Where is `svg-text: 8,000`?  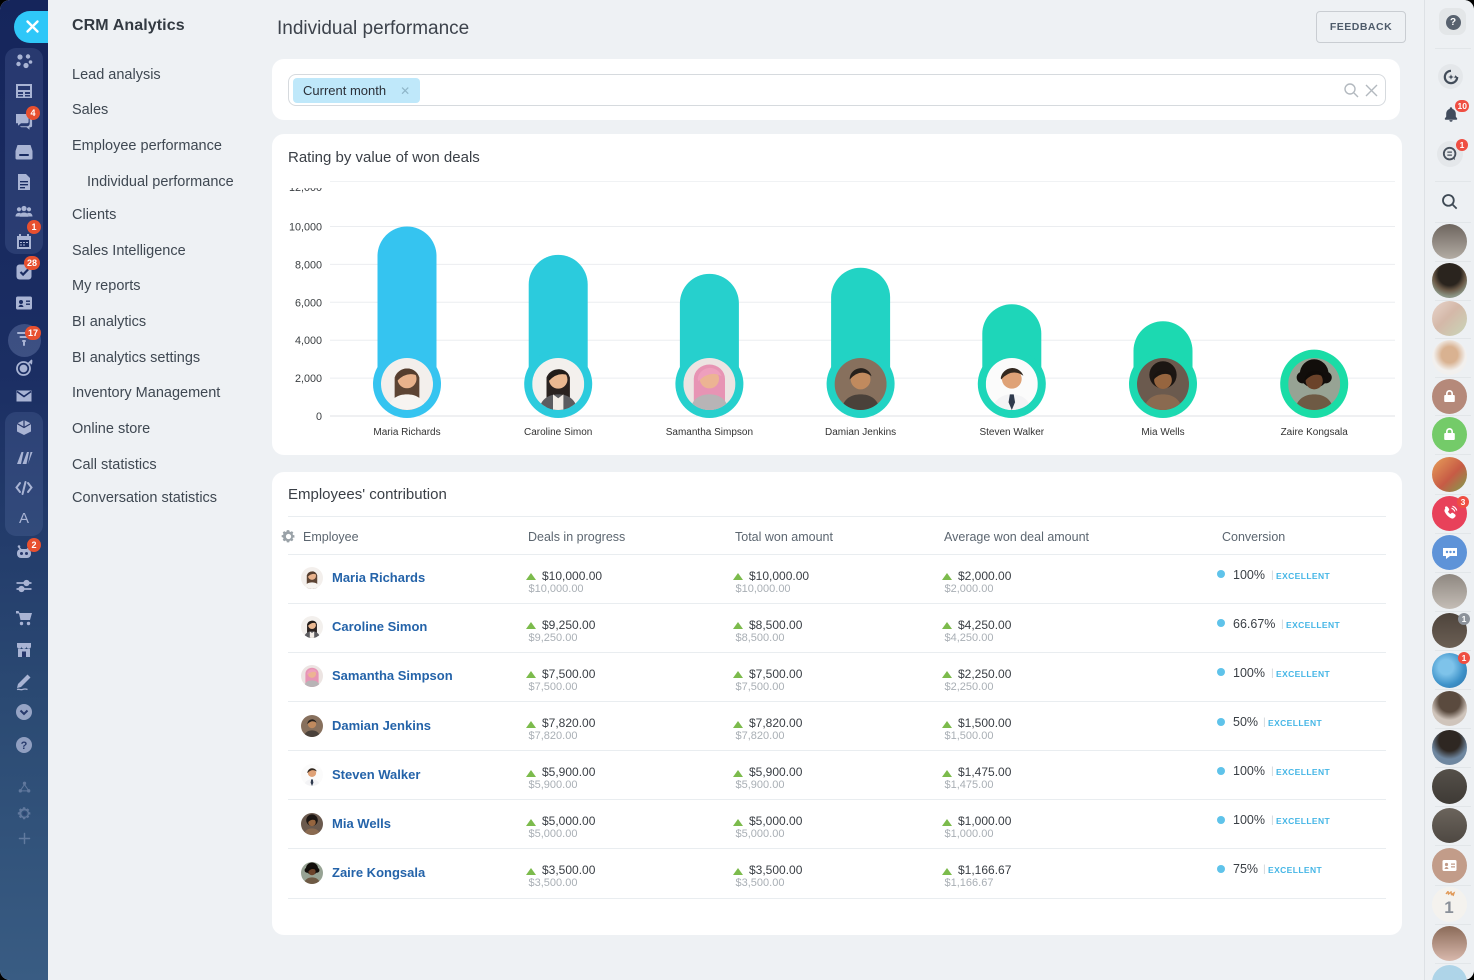 svg-text: 8,000 is located at coordinates (308, 265).